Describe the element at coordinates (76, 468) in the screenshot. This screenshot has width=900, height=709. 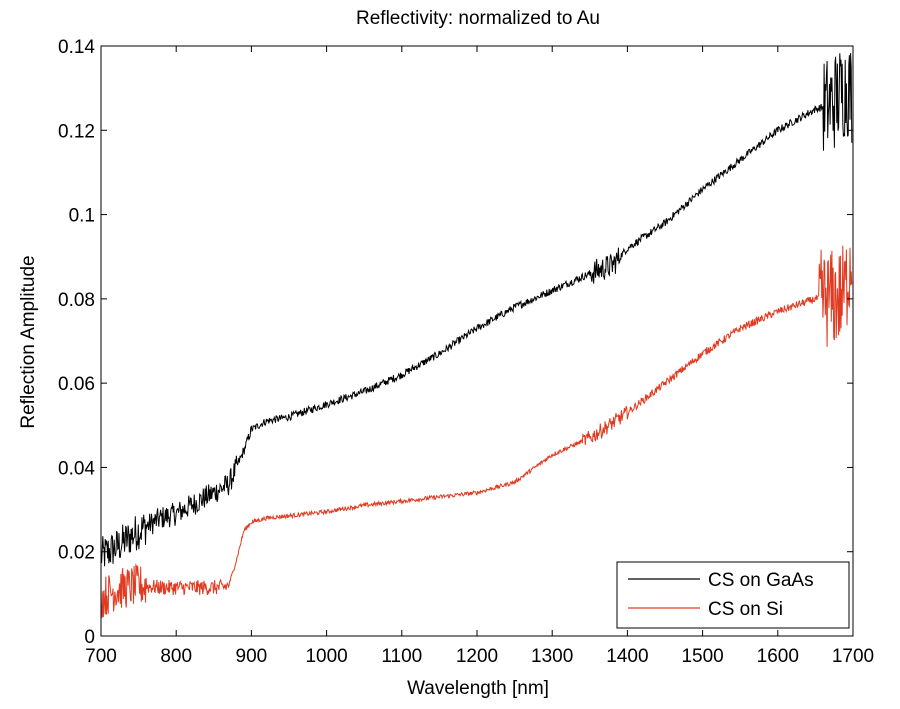
I see `y-tick-label: 0.04` at that location.